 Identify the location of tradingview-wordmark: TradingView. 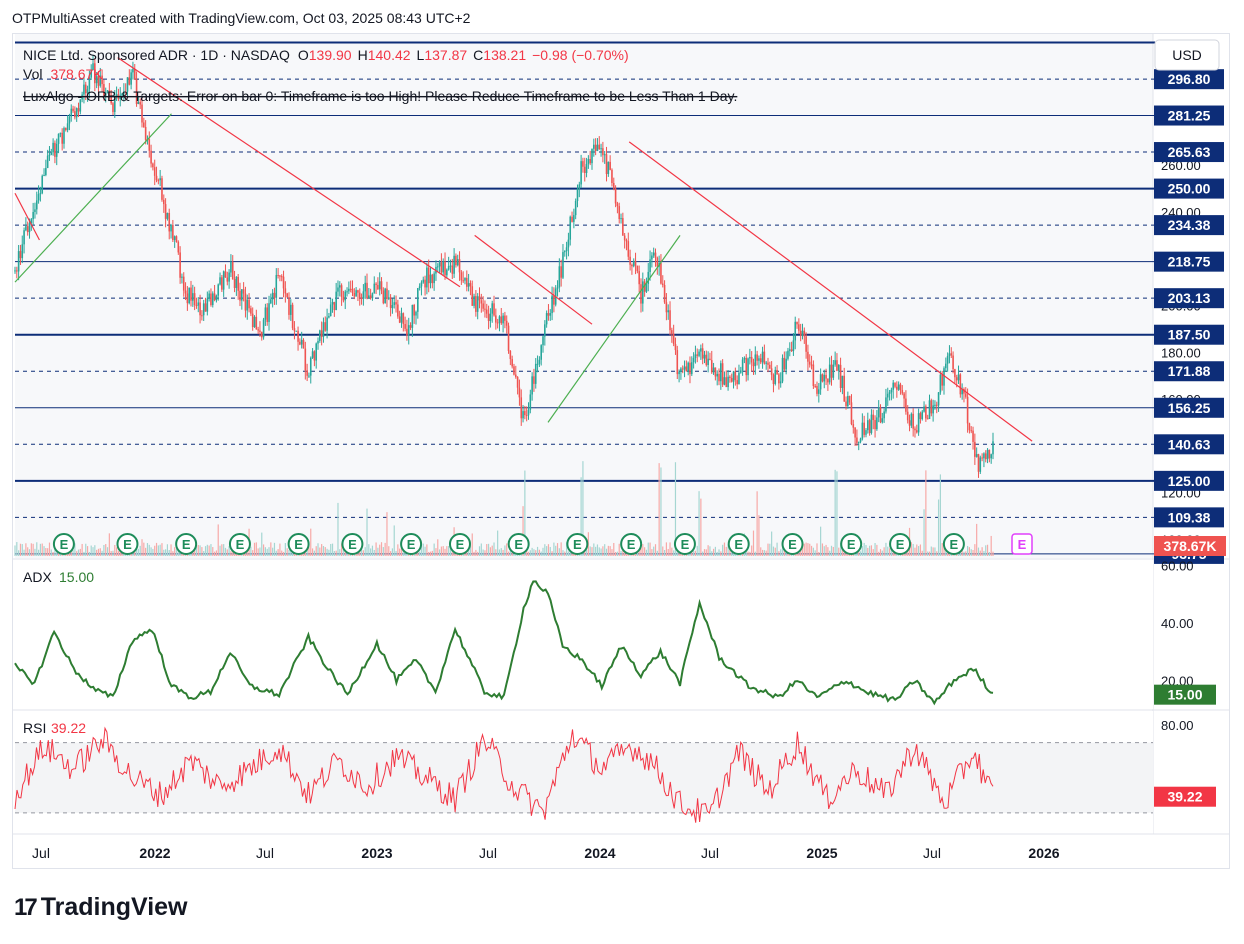
(114, 907).